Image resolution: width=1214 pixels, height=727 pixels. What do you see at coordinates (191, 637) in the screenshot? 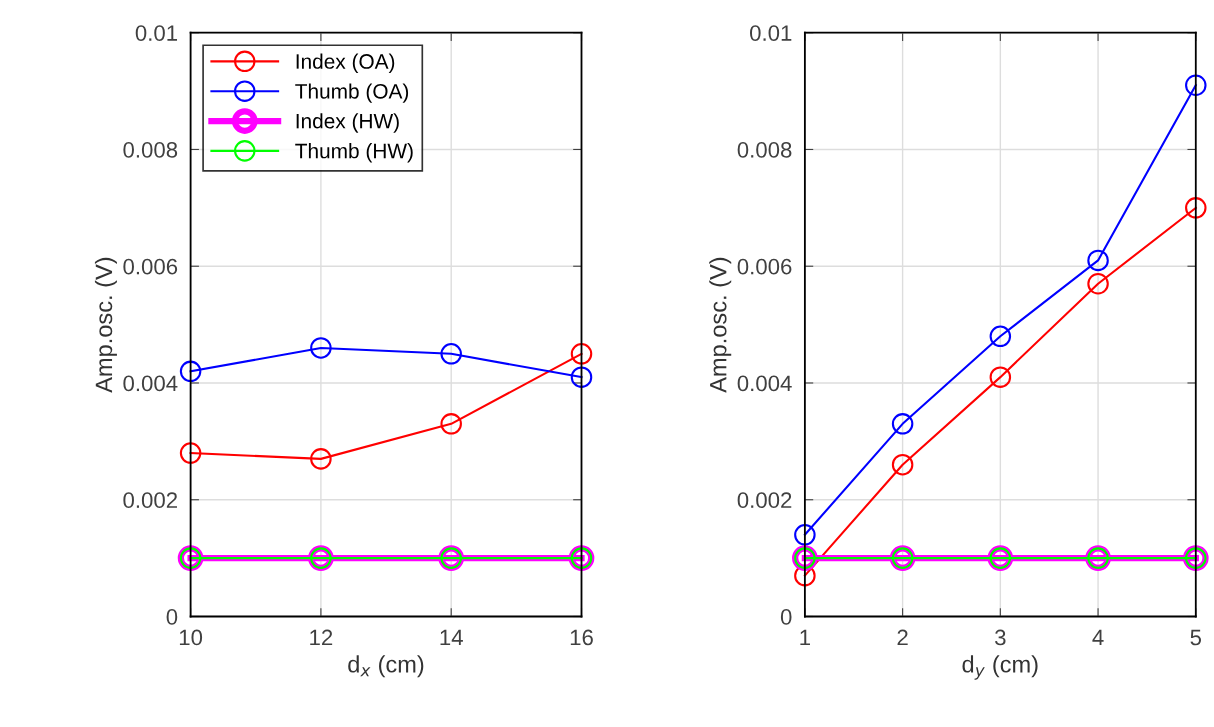
I see `x-tick-label: 10` at bounding box center [191, 637].